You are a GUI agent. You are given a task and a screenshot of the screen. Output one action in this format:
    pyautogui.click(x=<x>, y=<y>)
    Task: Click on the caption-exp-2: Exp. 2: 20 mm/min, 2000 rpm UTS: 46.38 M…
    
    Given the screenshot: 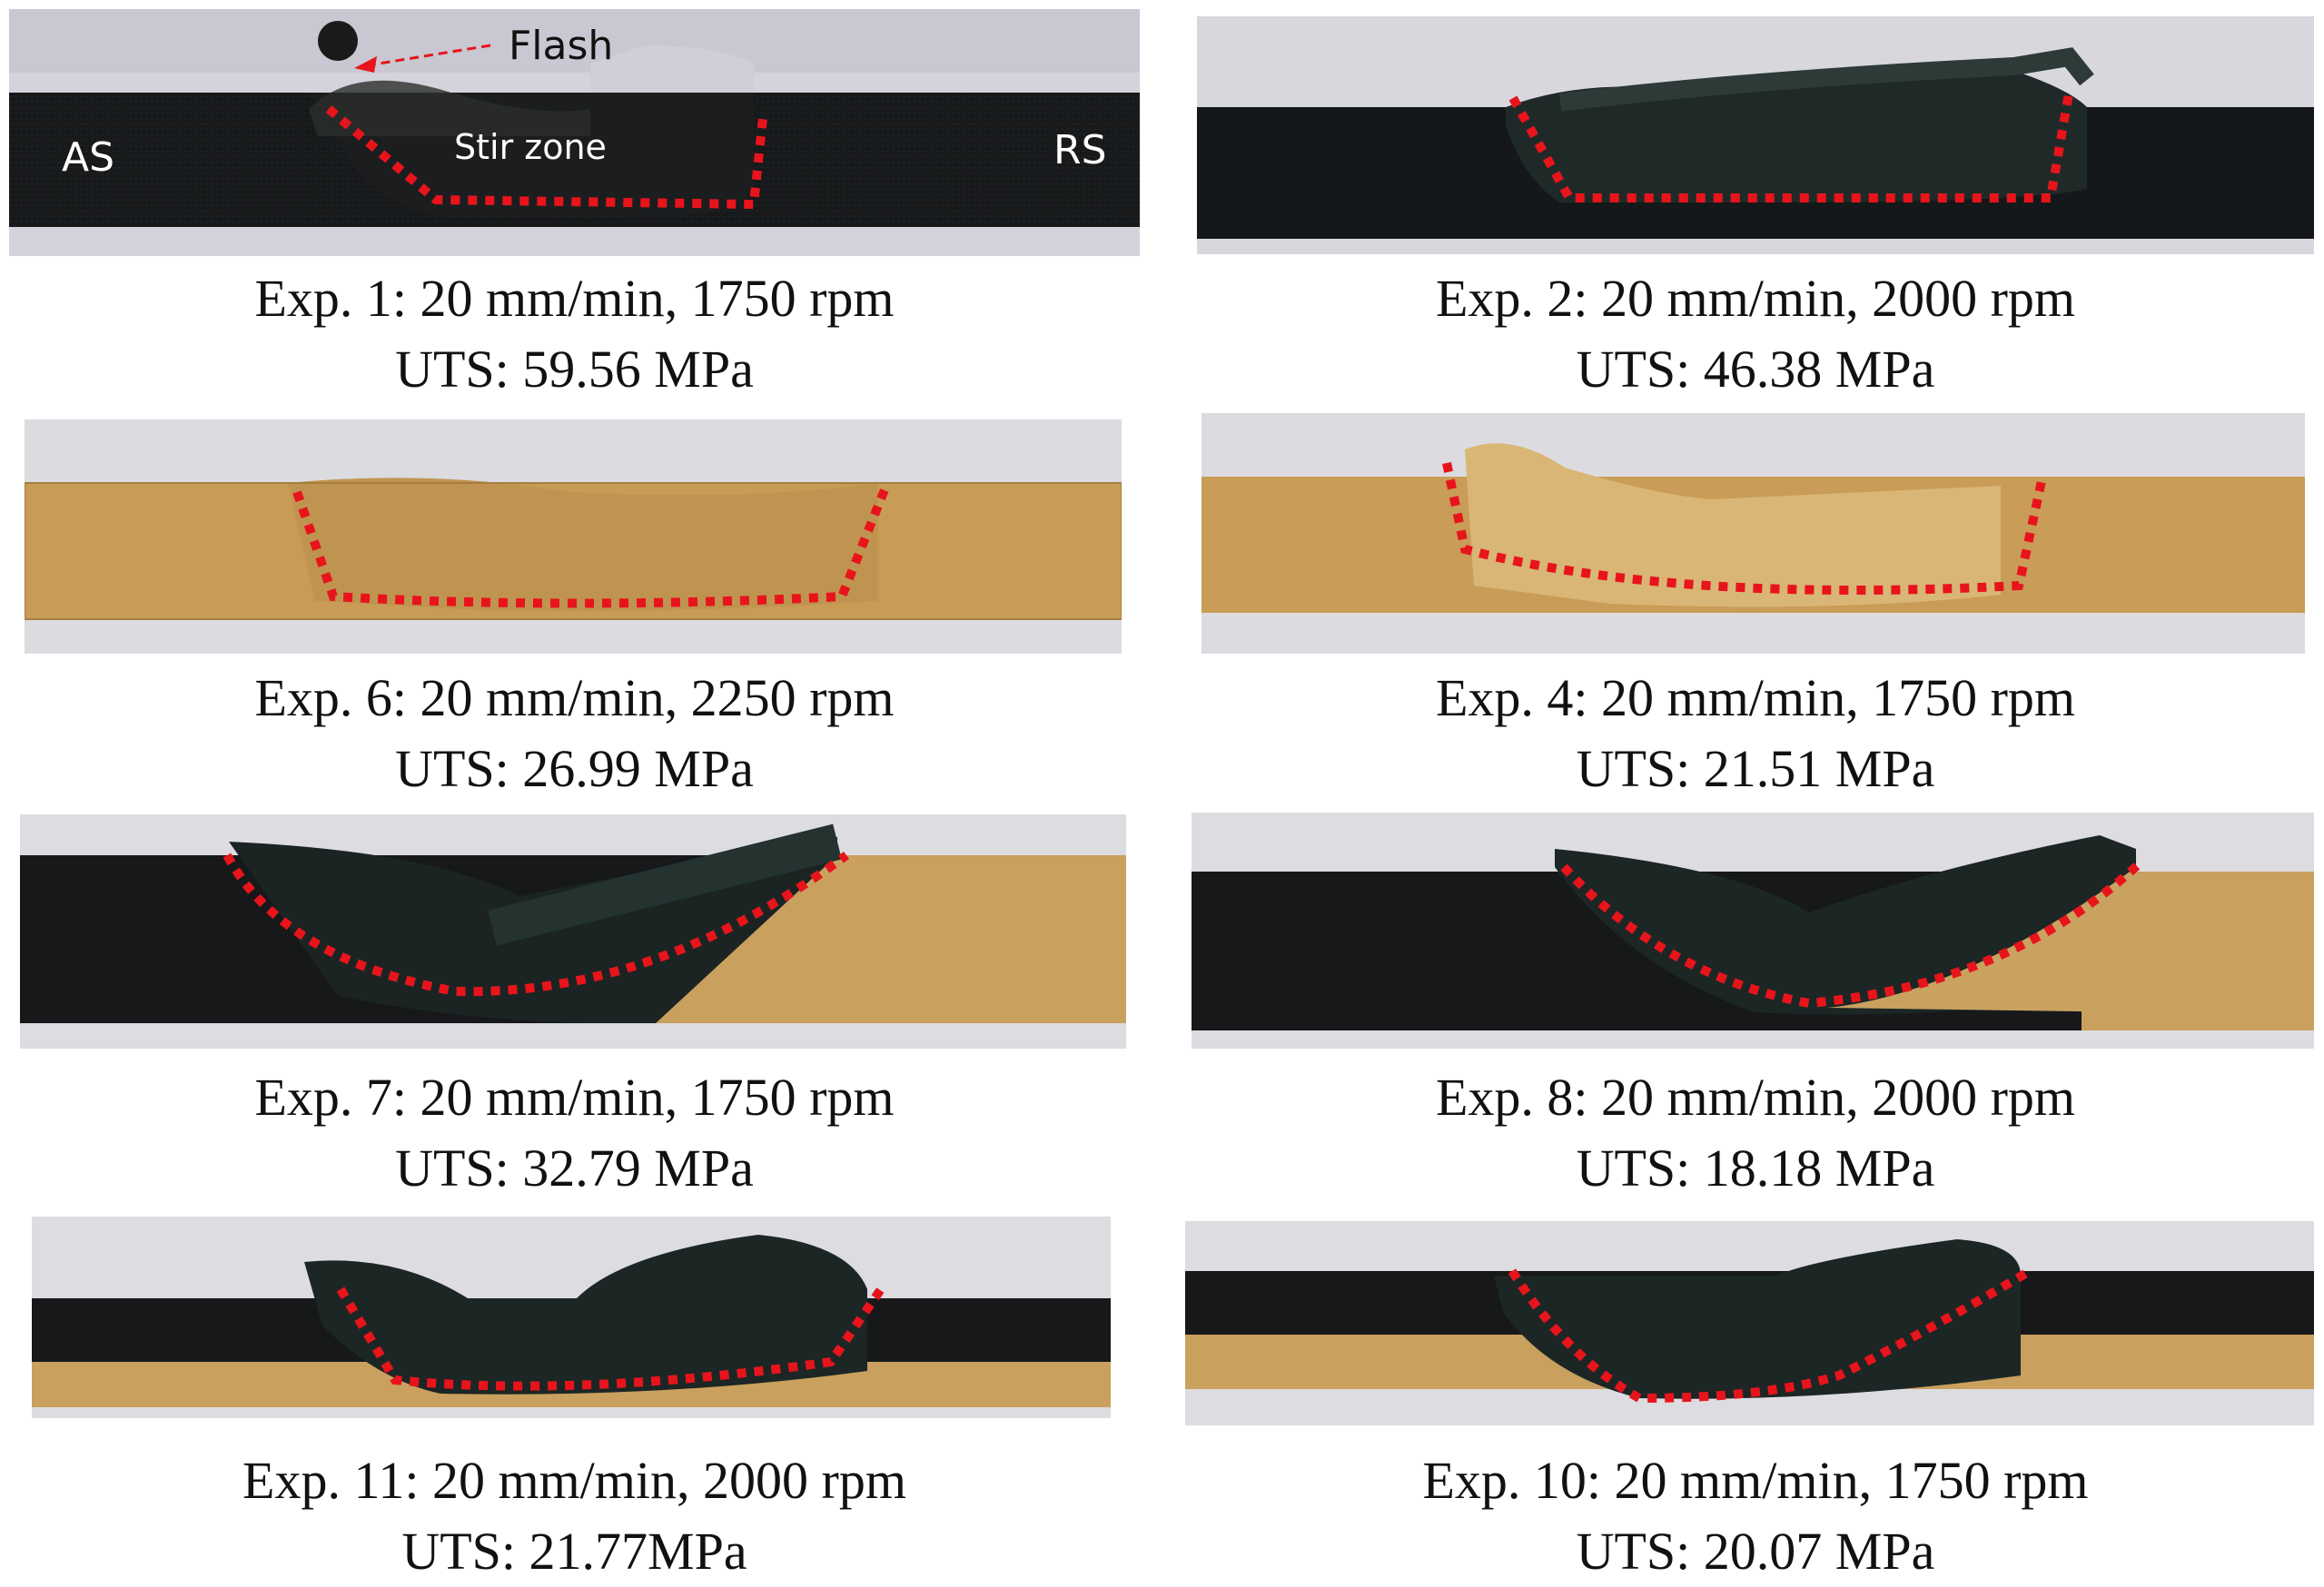 What is the action you would take?
    pyautogui.click(x=1755, y=334)
    